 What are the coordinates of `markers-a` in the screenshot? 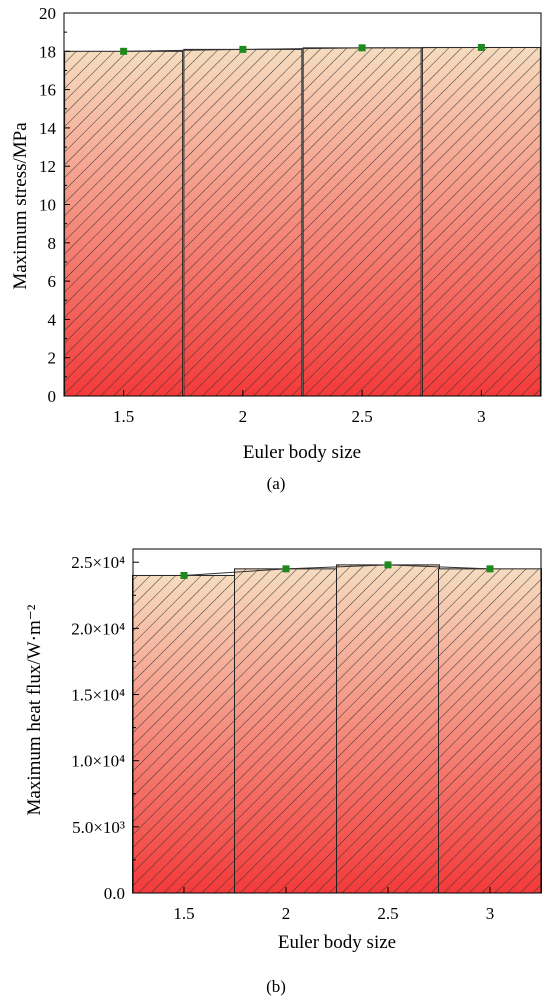 It's located at (302, 49).